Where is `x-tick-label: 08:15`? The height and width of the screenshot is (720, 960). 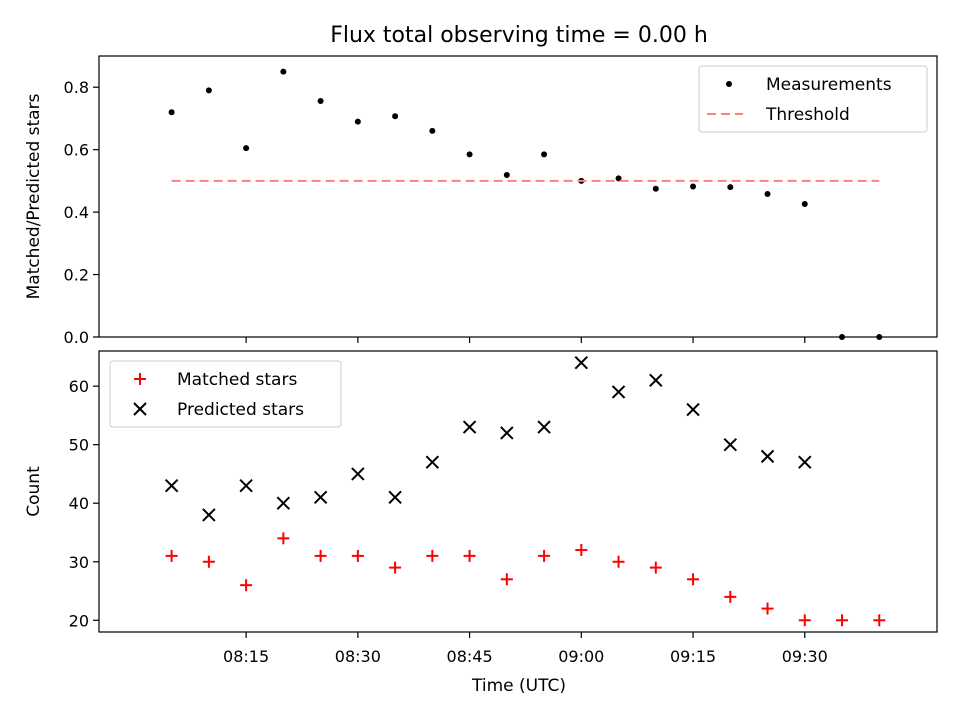 x-tick-label: 08:15 is located at coordinates (246, 656).